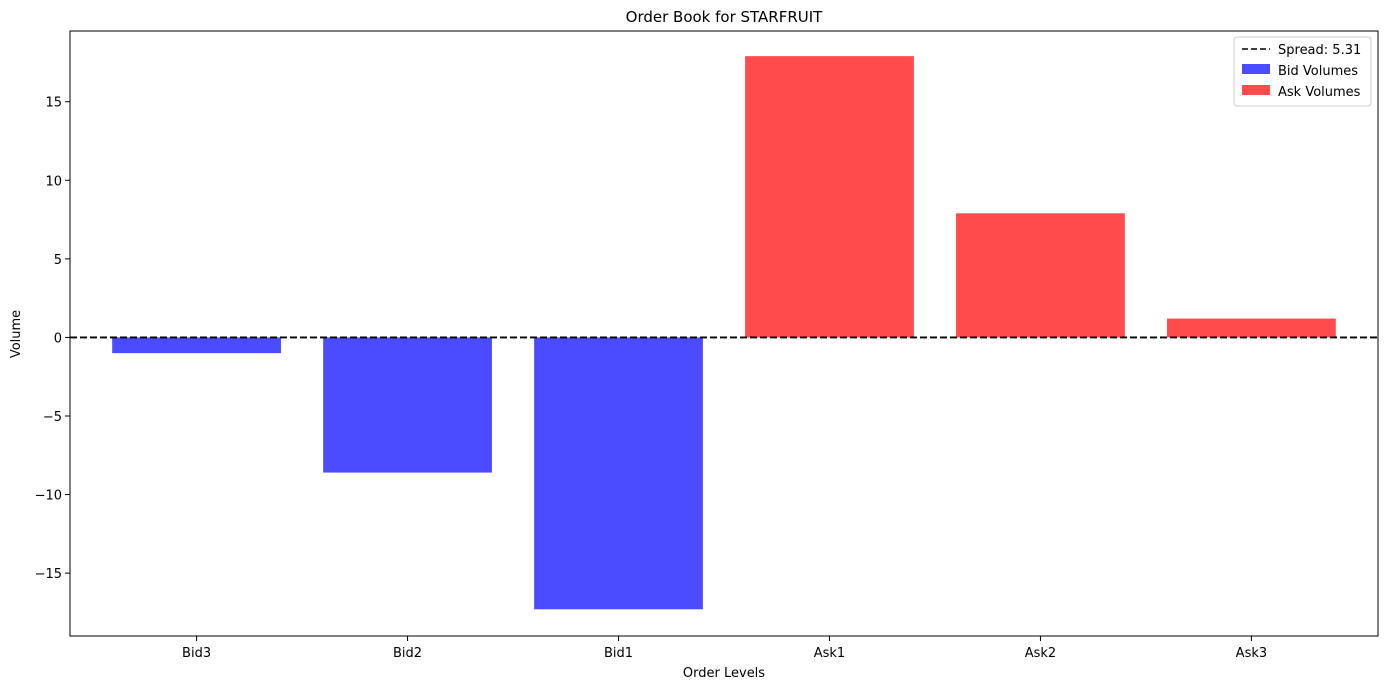  What do you see at coordinates (829, 197) in the screenshot?
I see `bar-ask1` at bounding box center [829, 197].